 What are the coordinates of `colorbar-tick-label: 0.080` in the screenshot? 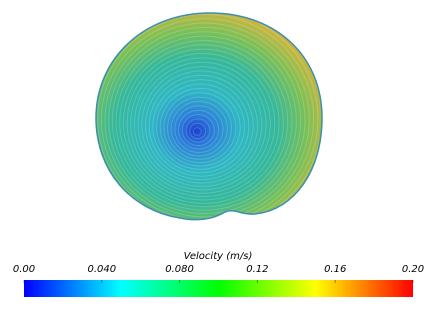 It's located at (179, 269).